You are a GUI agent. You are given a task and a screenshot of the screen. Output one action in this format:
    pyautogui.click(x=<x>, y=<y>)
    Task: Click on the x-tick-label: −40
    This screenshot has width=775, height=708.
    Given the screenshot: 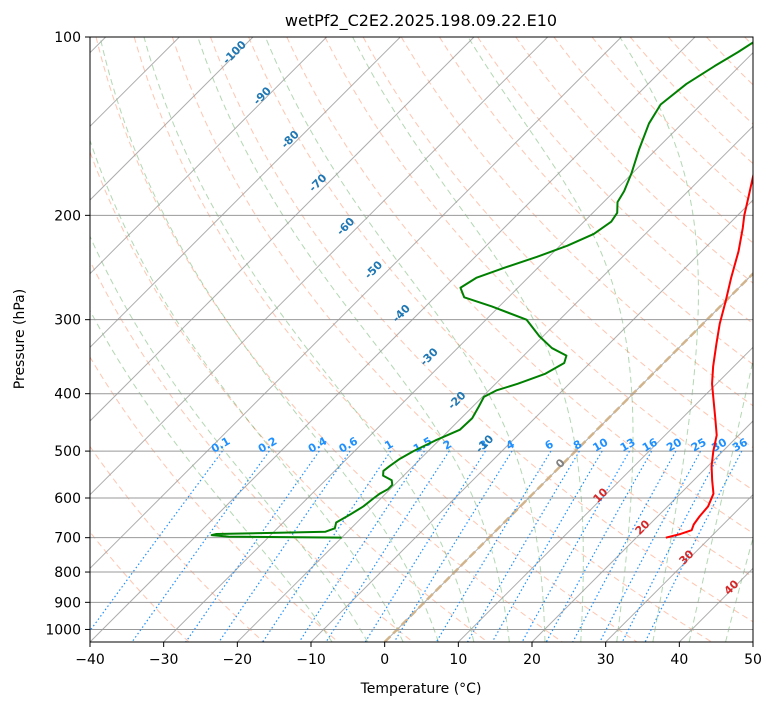 What is the action you would take?
    pyautogui.click(x=90, y=660)
    